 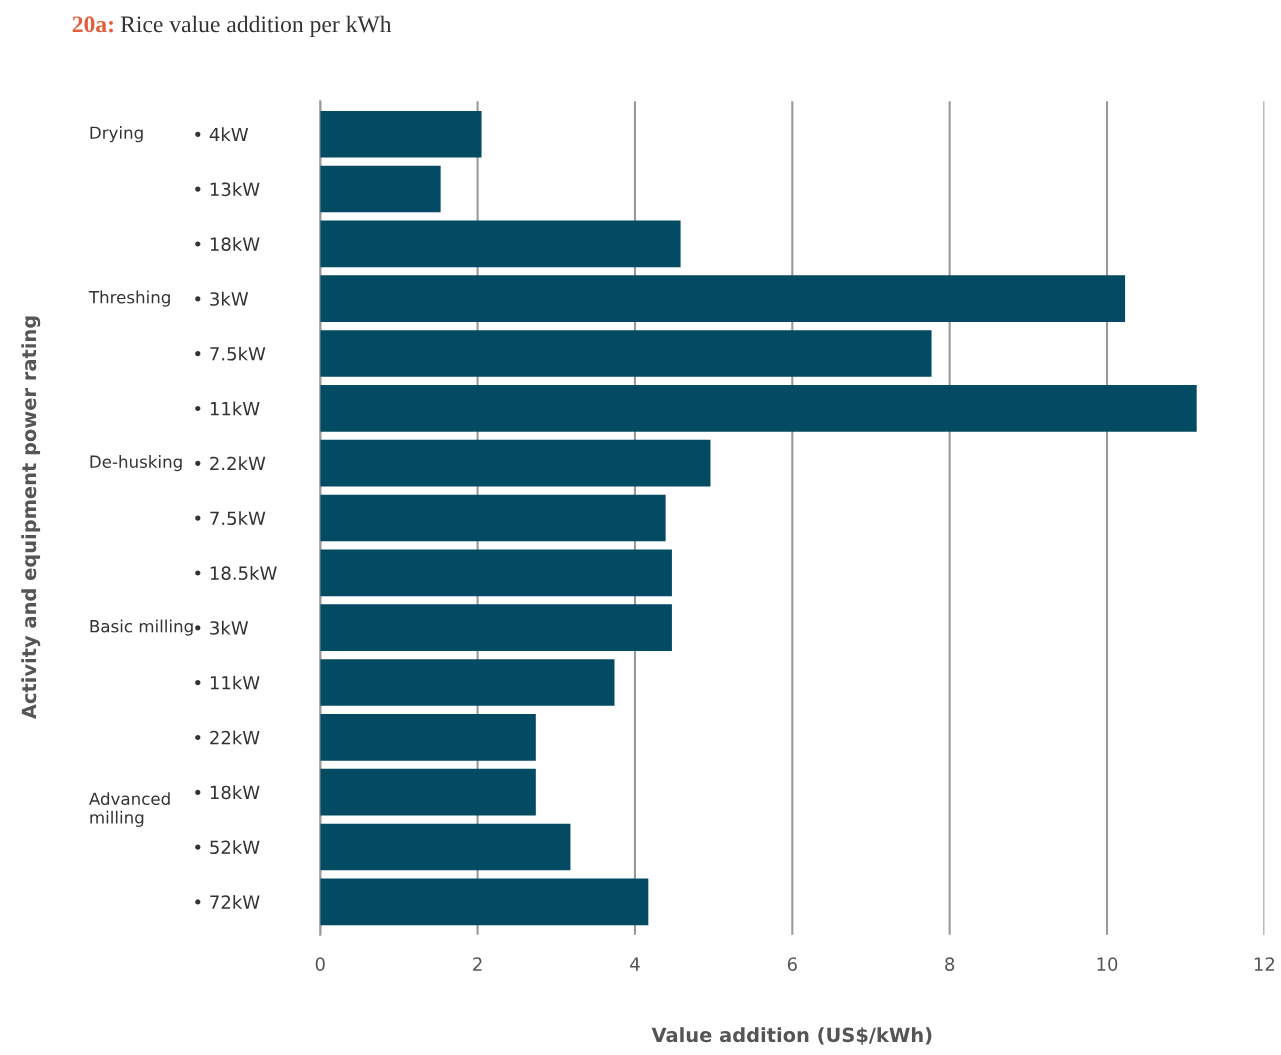 I want to click on text: De-husking, so click(x=136, y=463).